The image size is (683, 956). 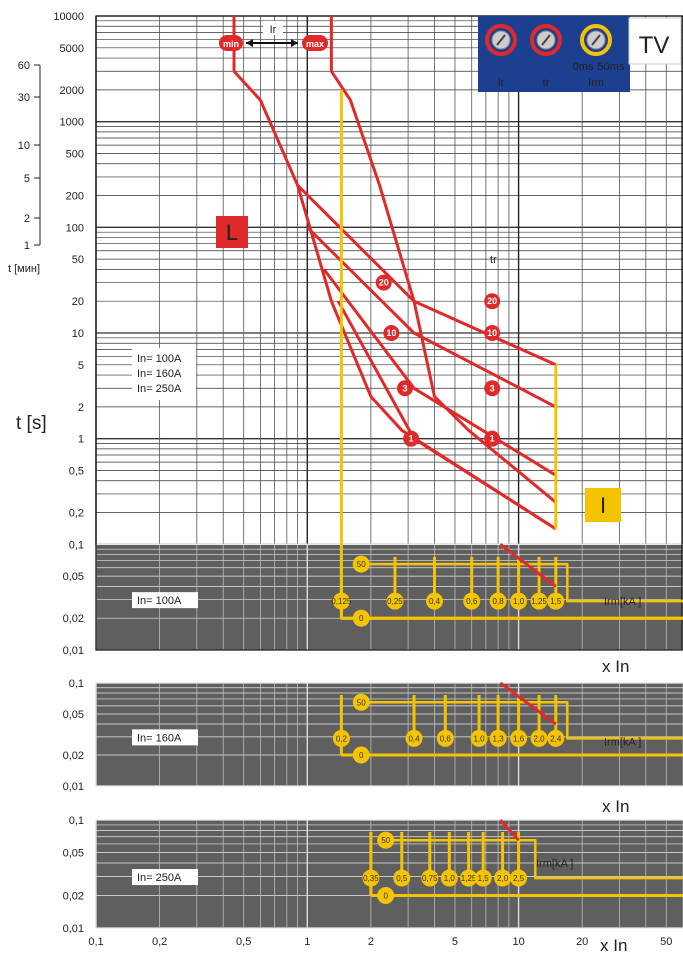 I want to click on irm-badge-label: 0,2, so click(x=342, y=738).